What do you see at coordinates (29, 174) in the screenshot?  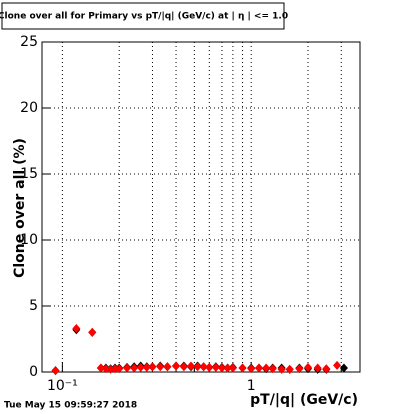 I see `y-tick-label: 15` at bounding box center [29, 174].